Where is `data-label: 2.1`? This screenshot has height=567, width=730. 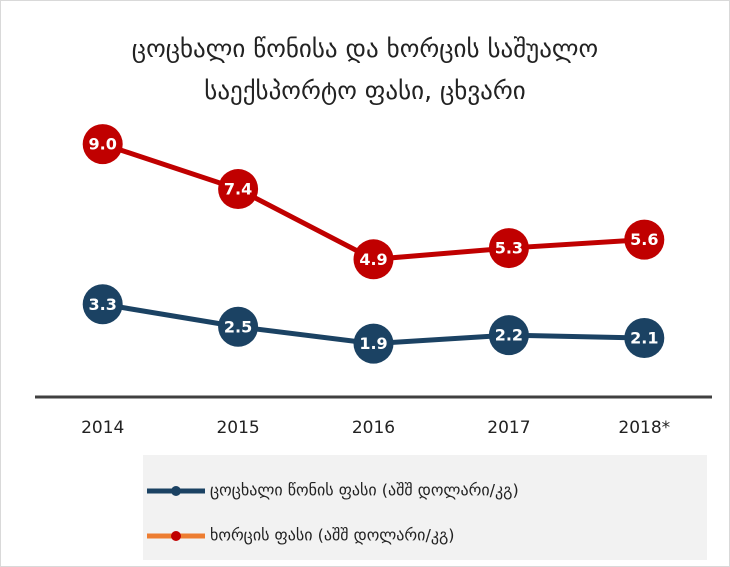
data-label: 2.1 is located at coordinates (644, 337).